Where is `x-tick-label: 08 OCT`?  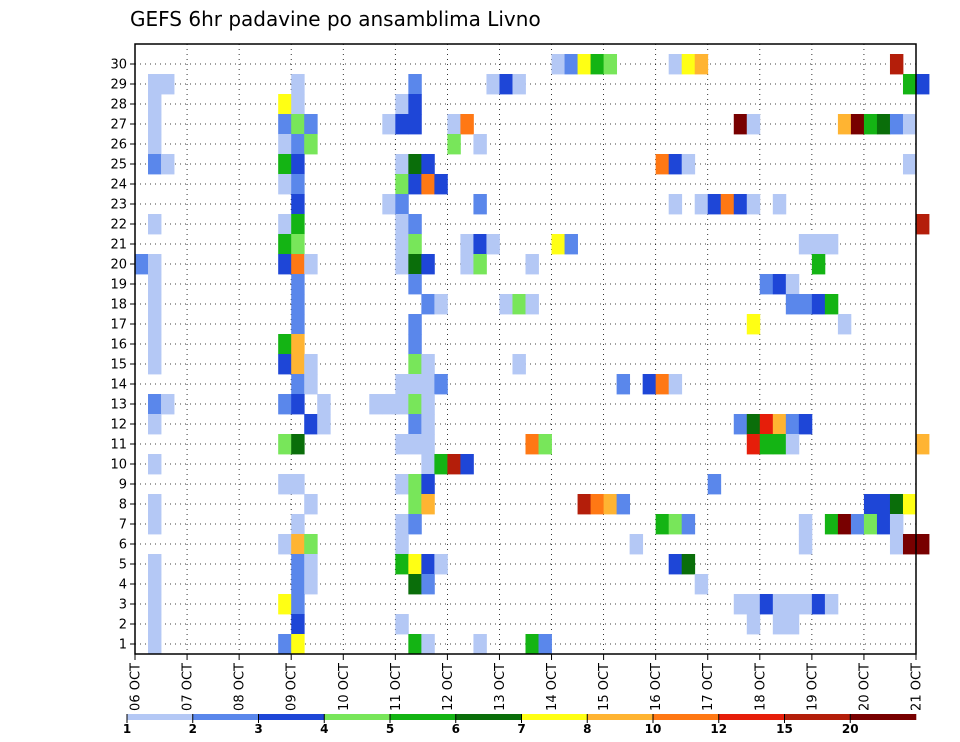
x-tick-label: 08 OCT is located at coordinates (240, 687).